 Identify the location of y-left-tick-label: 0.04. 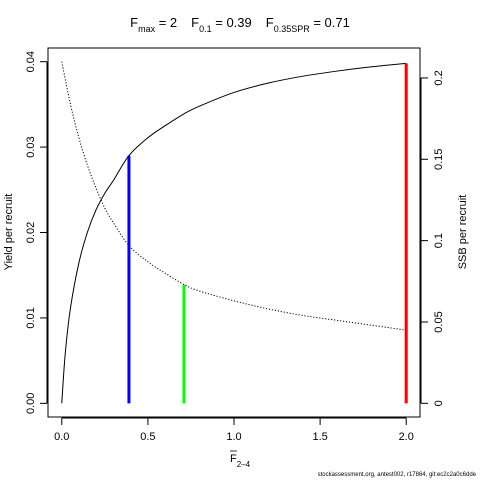
(31, 61).